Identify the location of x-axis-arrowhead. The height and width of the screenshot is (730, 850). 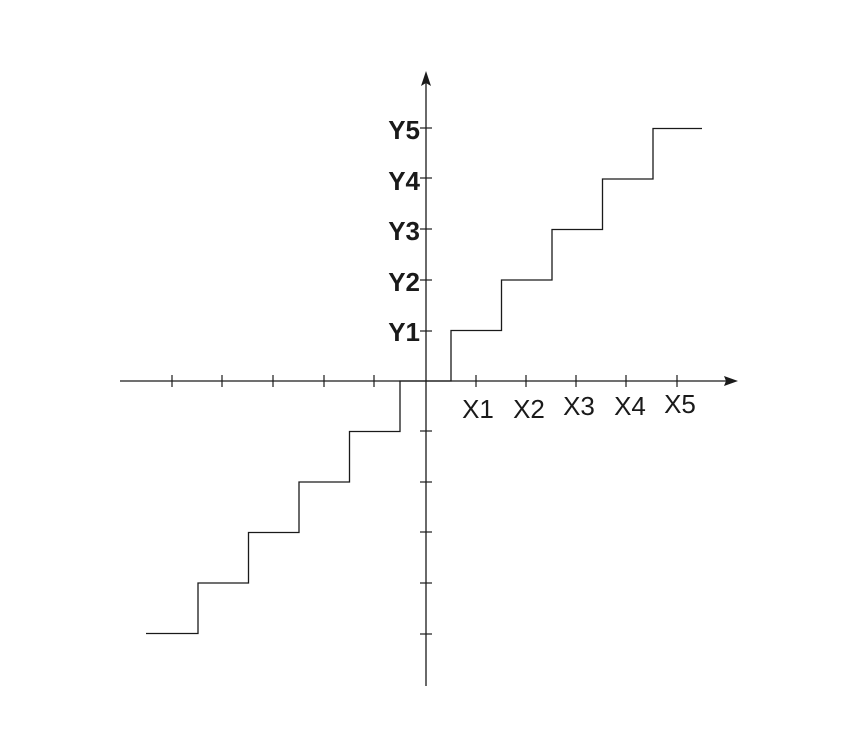
(731, 381).